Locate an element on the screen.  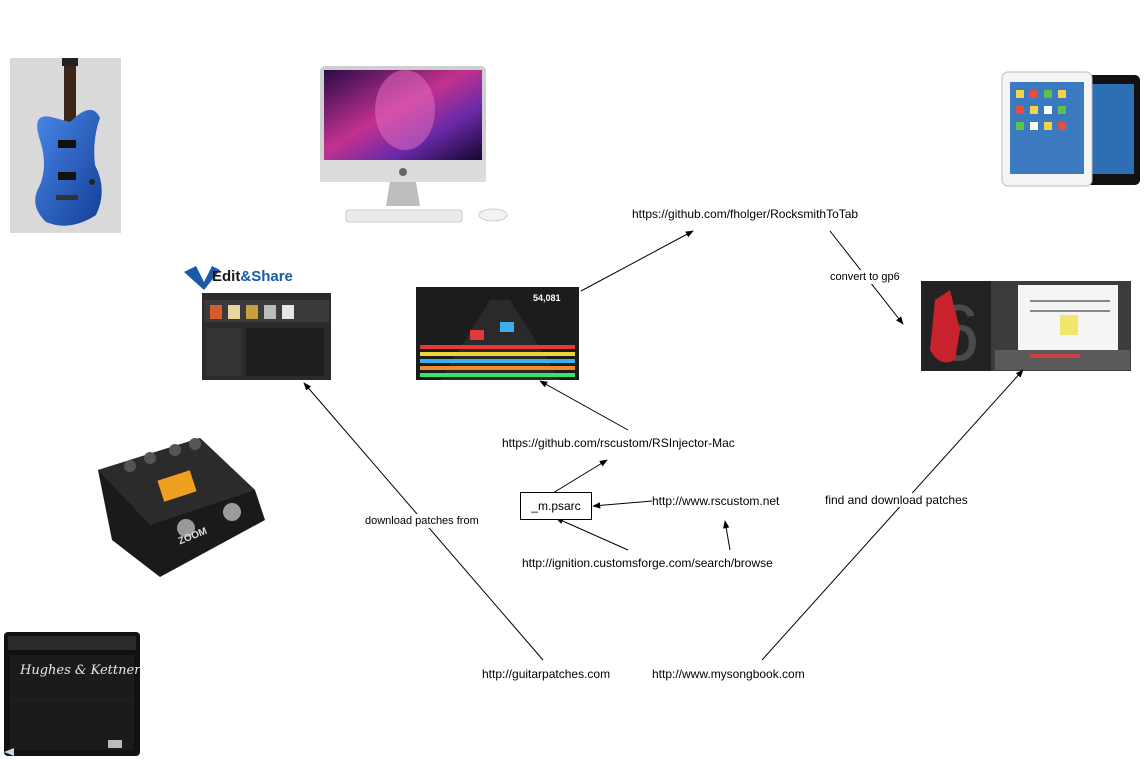
arrow-psarc-to-rsinjector is located at coordinates (580, 476).